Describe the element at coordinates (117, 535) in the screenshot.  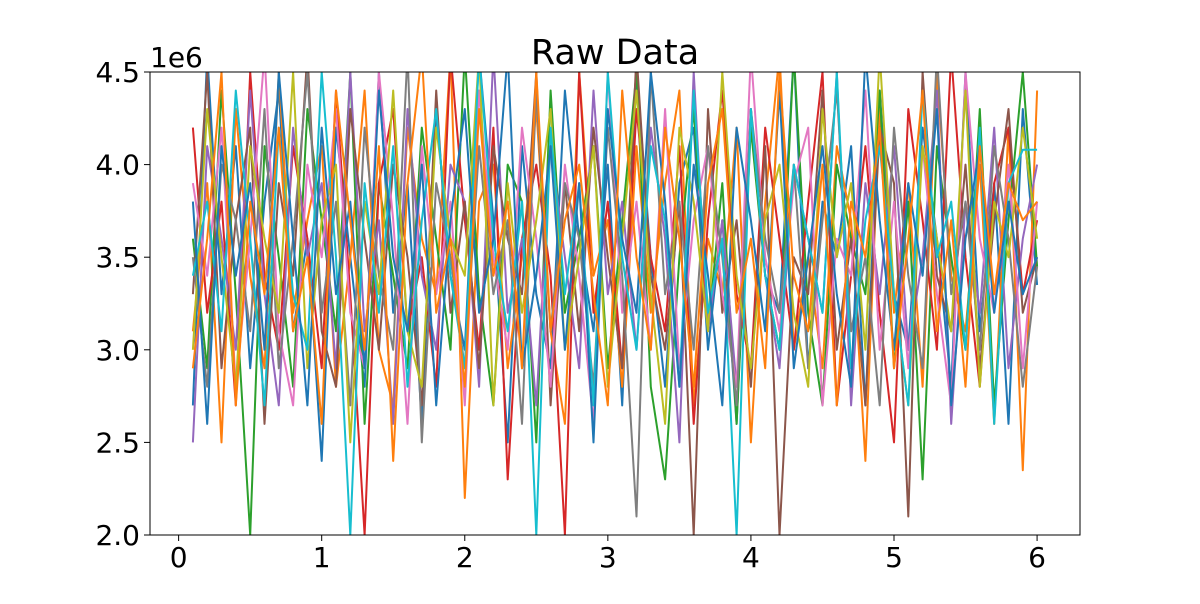
I see `y-tick-label: 2.0` at that location.